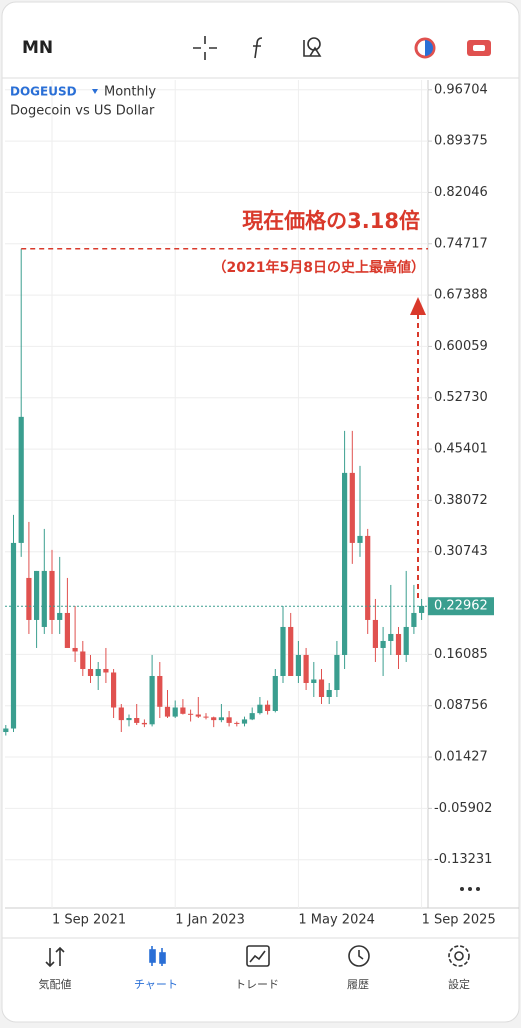 The width and height of the screenshot is (521, 1028). What do you see at coordinates (461, 449) in the screenshot?
I see `y-tick-label: 0.45401` at bounding box center [461, 449].